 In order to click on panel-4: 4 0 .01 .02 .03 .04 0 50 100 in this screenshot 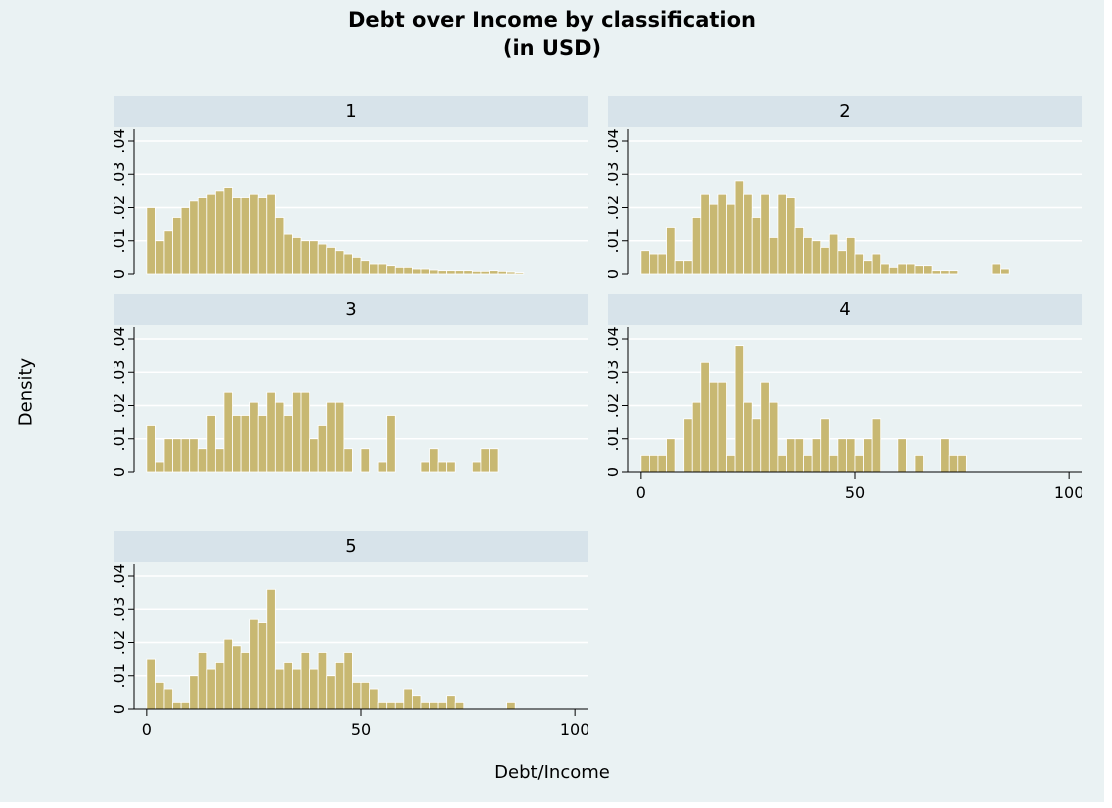, I will do `click(845, 405)`.